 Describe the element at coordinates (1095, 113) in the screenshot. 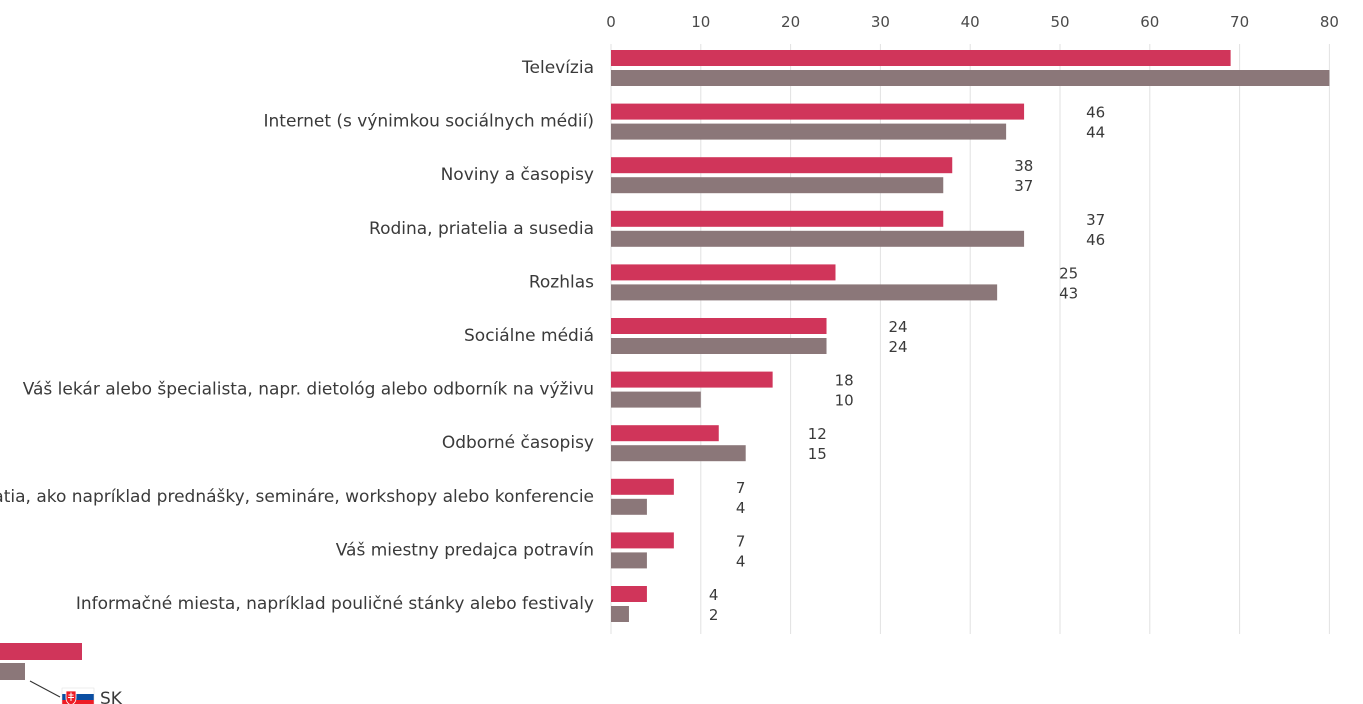

I see `data-label-series-1: 46` at that location.